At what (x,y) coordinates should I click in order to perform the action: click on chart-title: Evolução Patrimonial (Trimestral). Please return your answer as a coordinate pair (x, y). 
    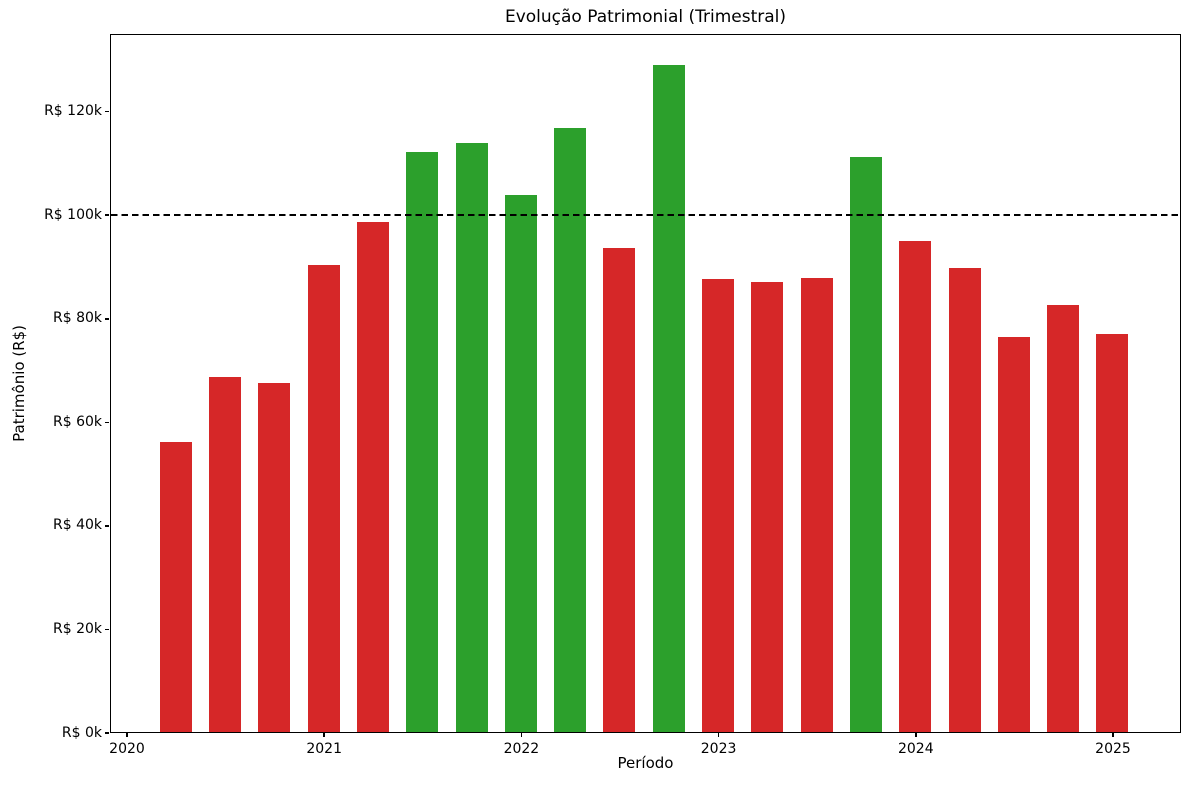
    Looking at the image, I should click on (645, 17).